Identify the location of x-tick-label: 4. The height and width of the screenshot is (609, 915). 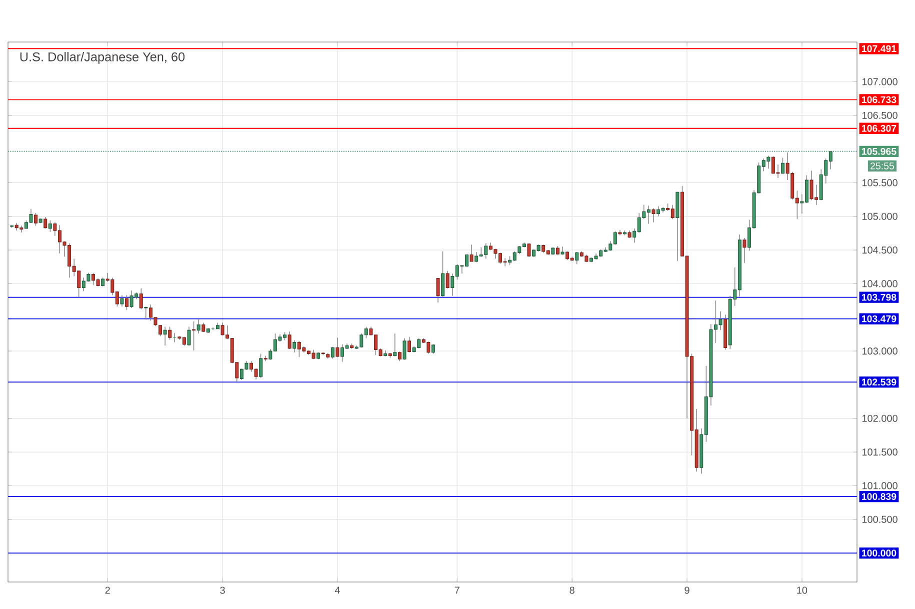
(337, 590).